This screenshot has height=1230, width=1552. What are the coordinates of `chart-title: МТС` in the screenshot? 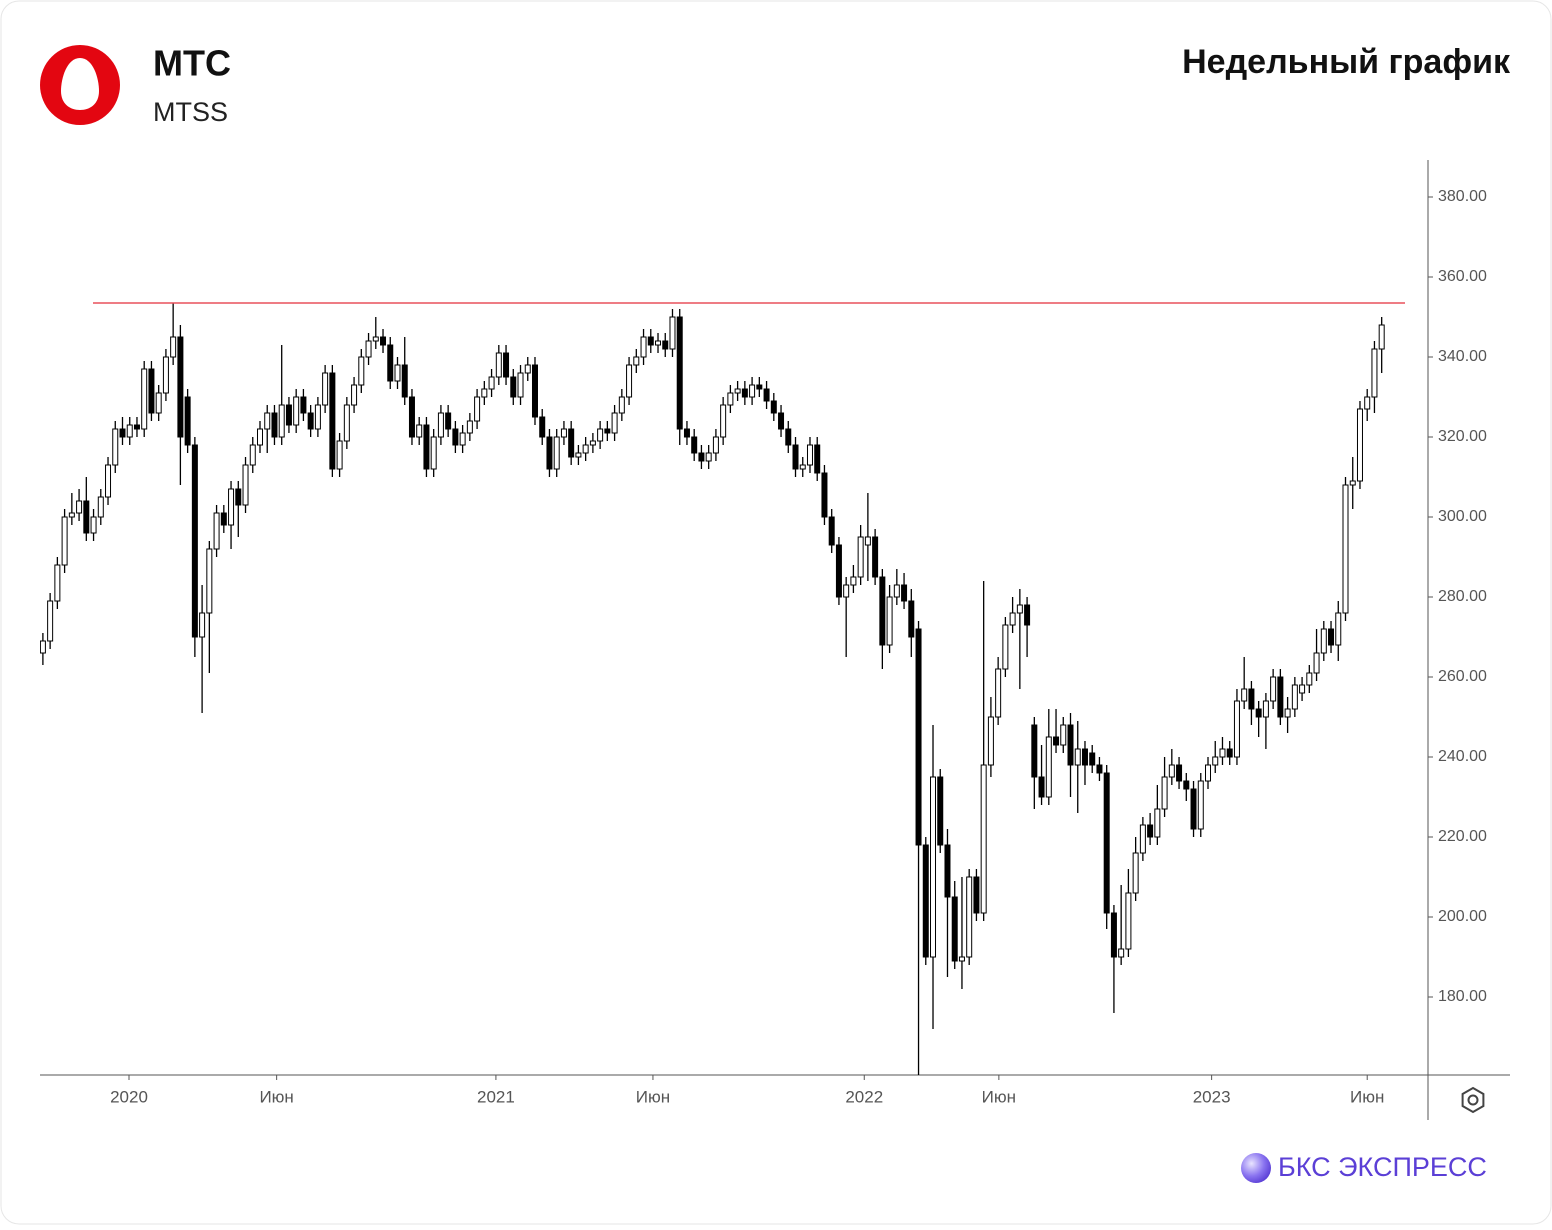 It's located at (192, 63).